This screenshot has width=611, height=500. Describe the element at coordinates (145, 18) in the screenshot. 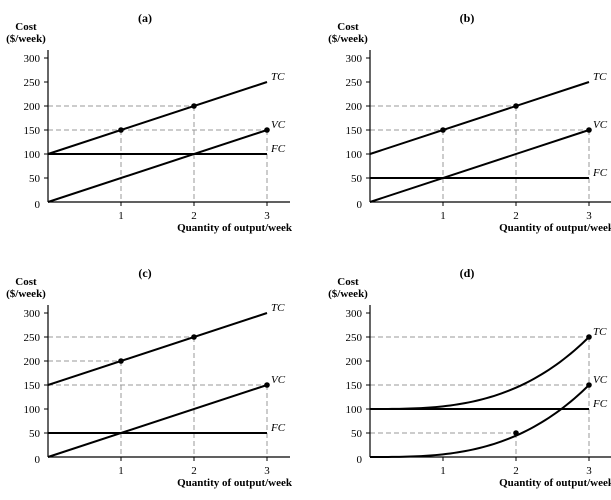

I see `panel-title: (a)` at that location.